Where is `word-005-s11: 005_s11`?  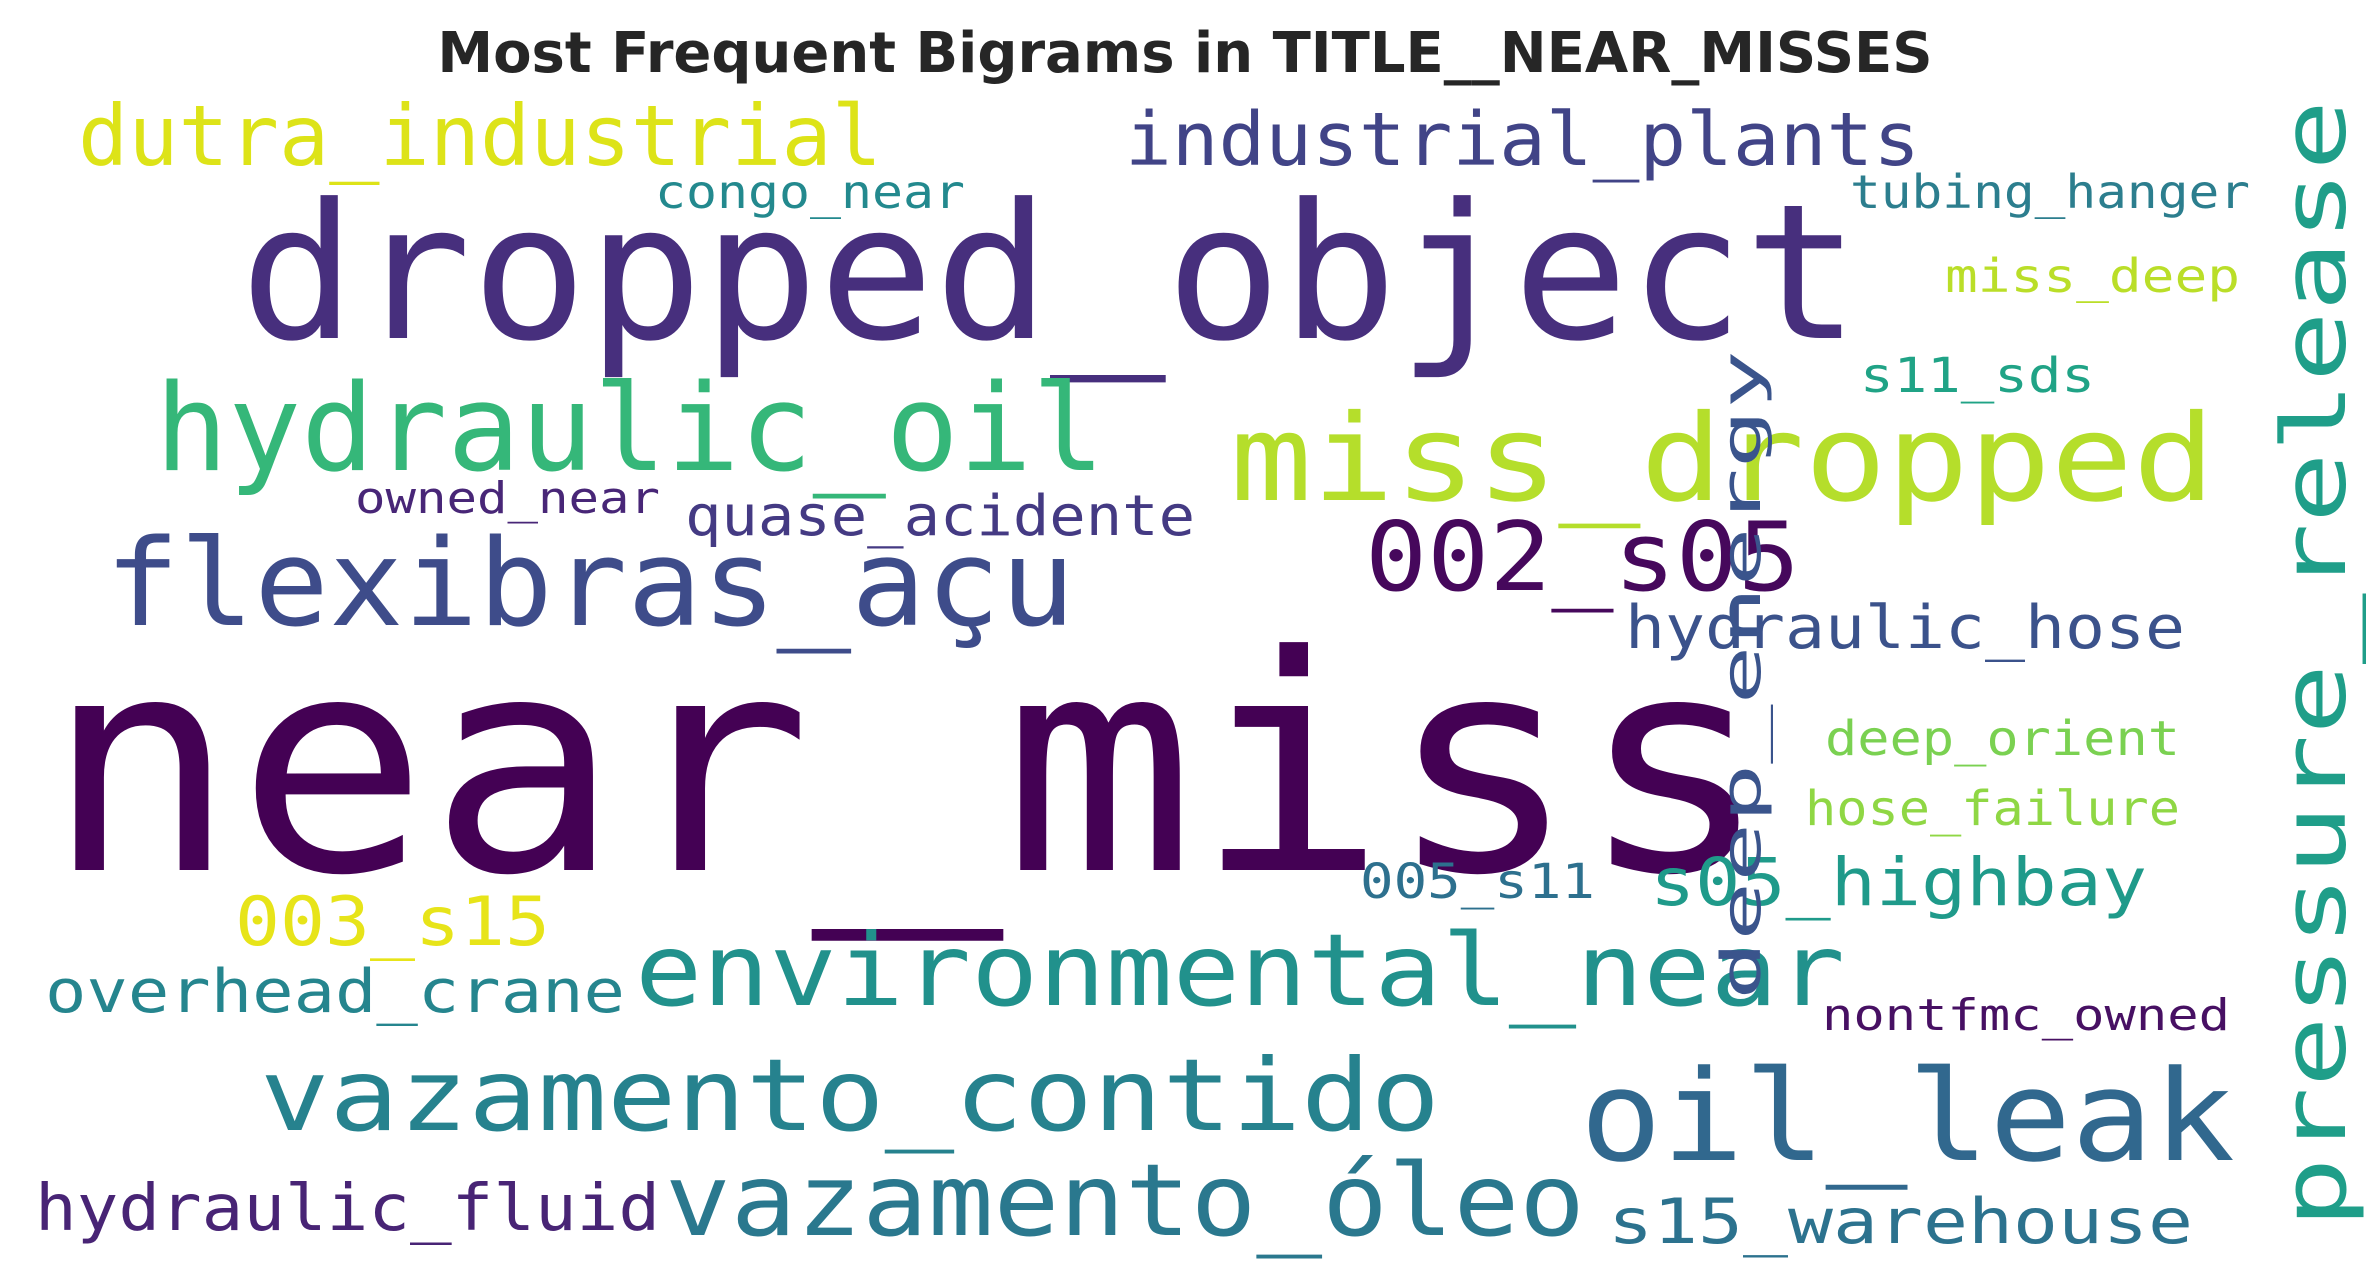
word-005-s11: 005_s11 is located at coordinates (1477, 882).